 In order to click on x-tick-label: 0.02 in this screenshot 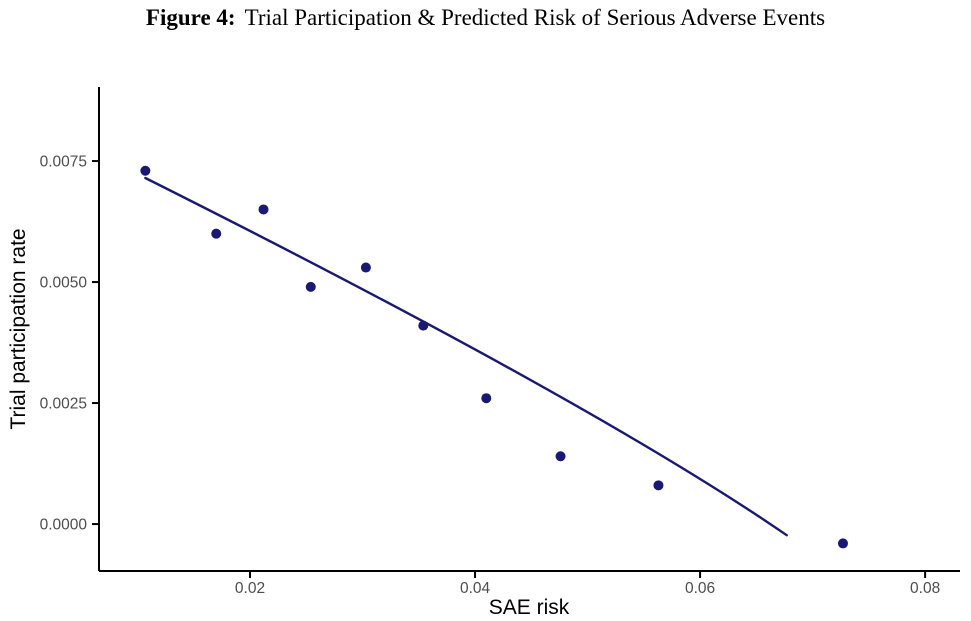, I will do `click(250, 588)`.